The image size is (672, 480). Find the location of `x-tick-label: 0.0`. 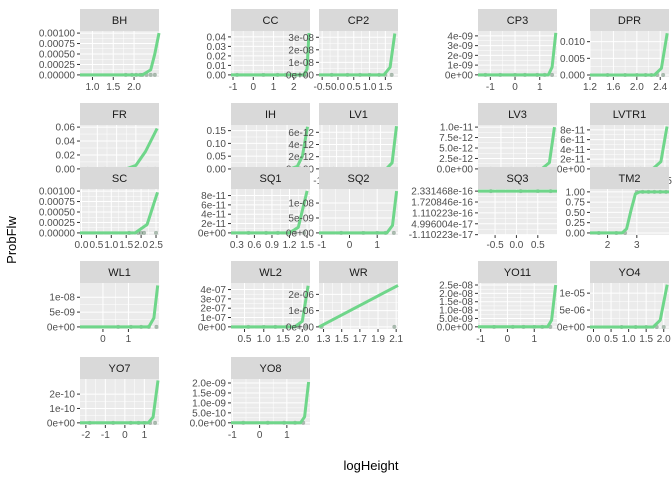

x-tick-label: 0.0 is located at coordinates (516, 245).